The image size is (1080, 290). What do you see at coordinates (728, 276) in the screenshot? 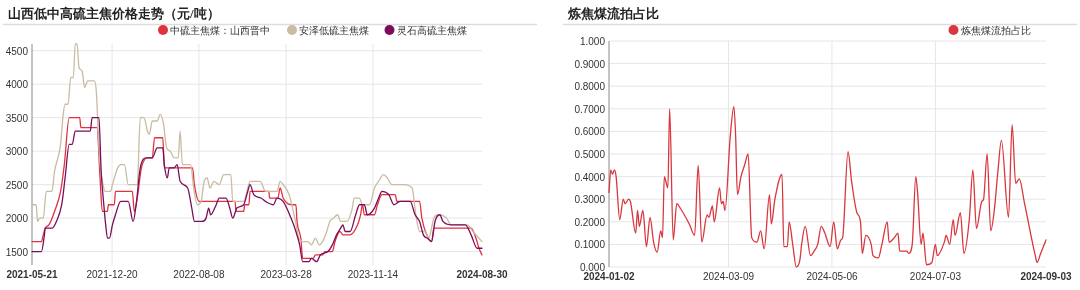
I see `x-tick-label: 2024-03-09` at bounding box center [728, 276].